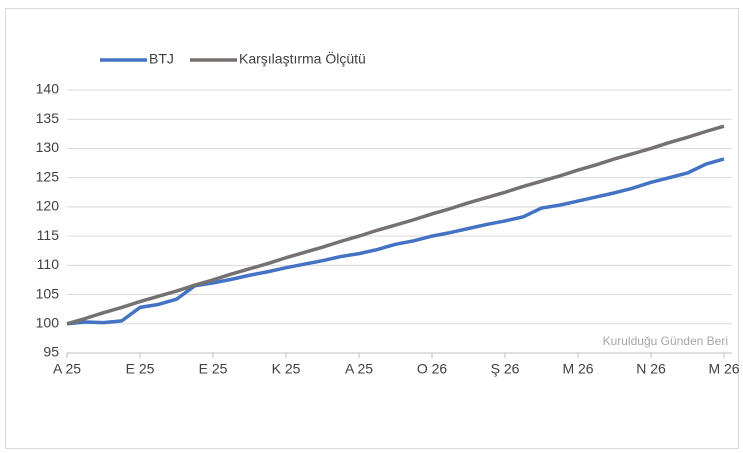 This screenshot has width=743, height=453. Describe the element at coordinates (432, 369) in the screenshot. I see `x-tick-label: O 26` at that location.